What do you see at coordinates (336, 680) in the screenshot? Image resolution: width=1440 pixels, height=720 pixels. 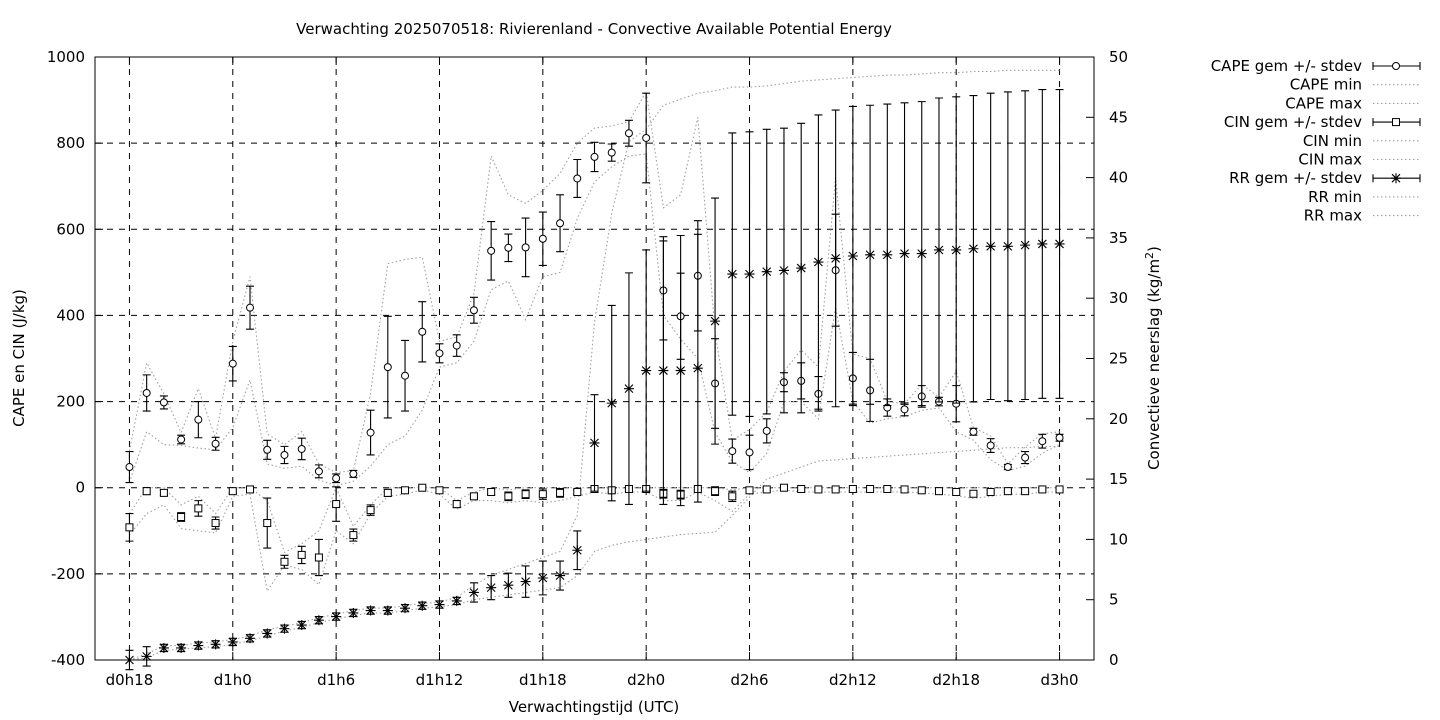 I see `x-tick-label: d1h6` at bounding box center [336, 680].